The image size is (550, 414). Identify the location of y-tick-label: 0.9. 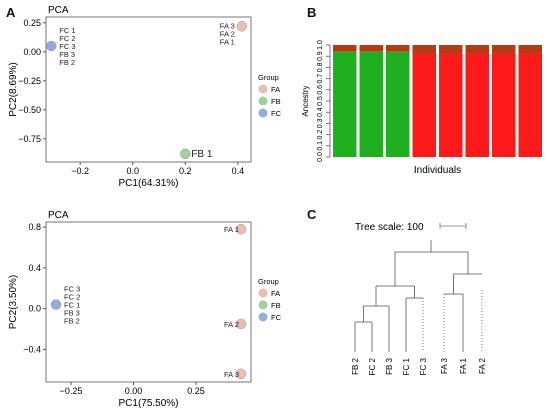
(320, 56).